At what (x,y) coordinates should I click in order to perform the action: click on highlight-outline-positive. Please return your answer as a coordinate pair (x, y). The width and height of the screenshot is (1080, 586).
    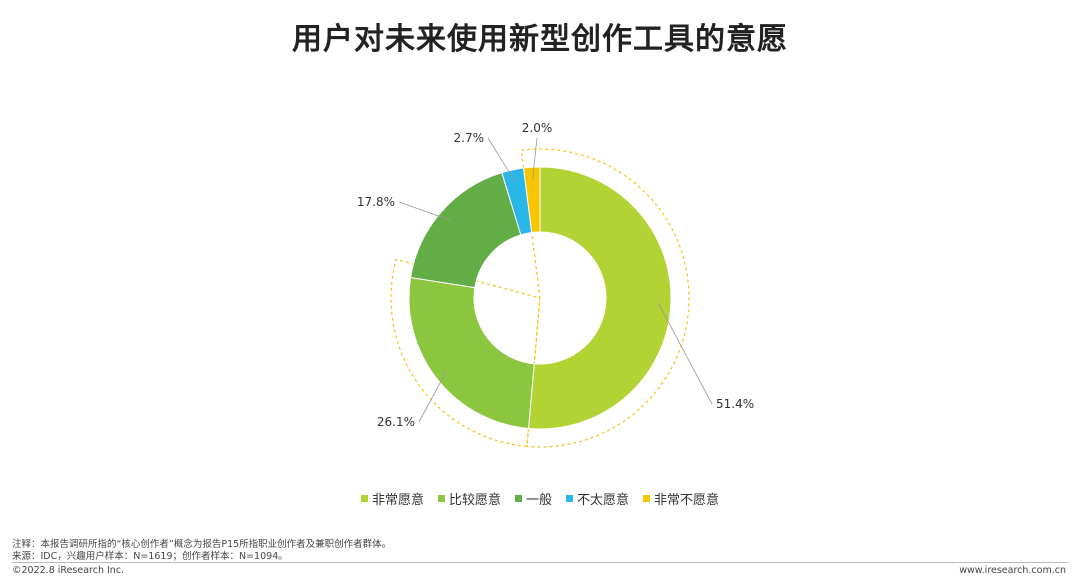
    Looking at the image, I should click on (605, 298).